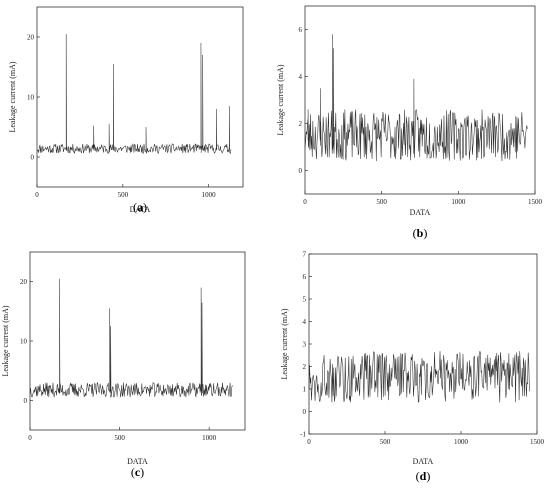  I want to click on panel-caption: (b), so click(420, 233).